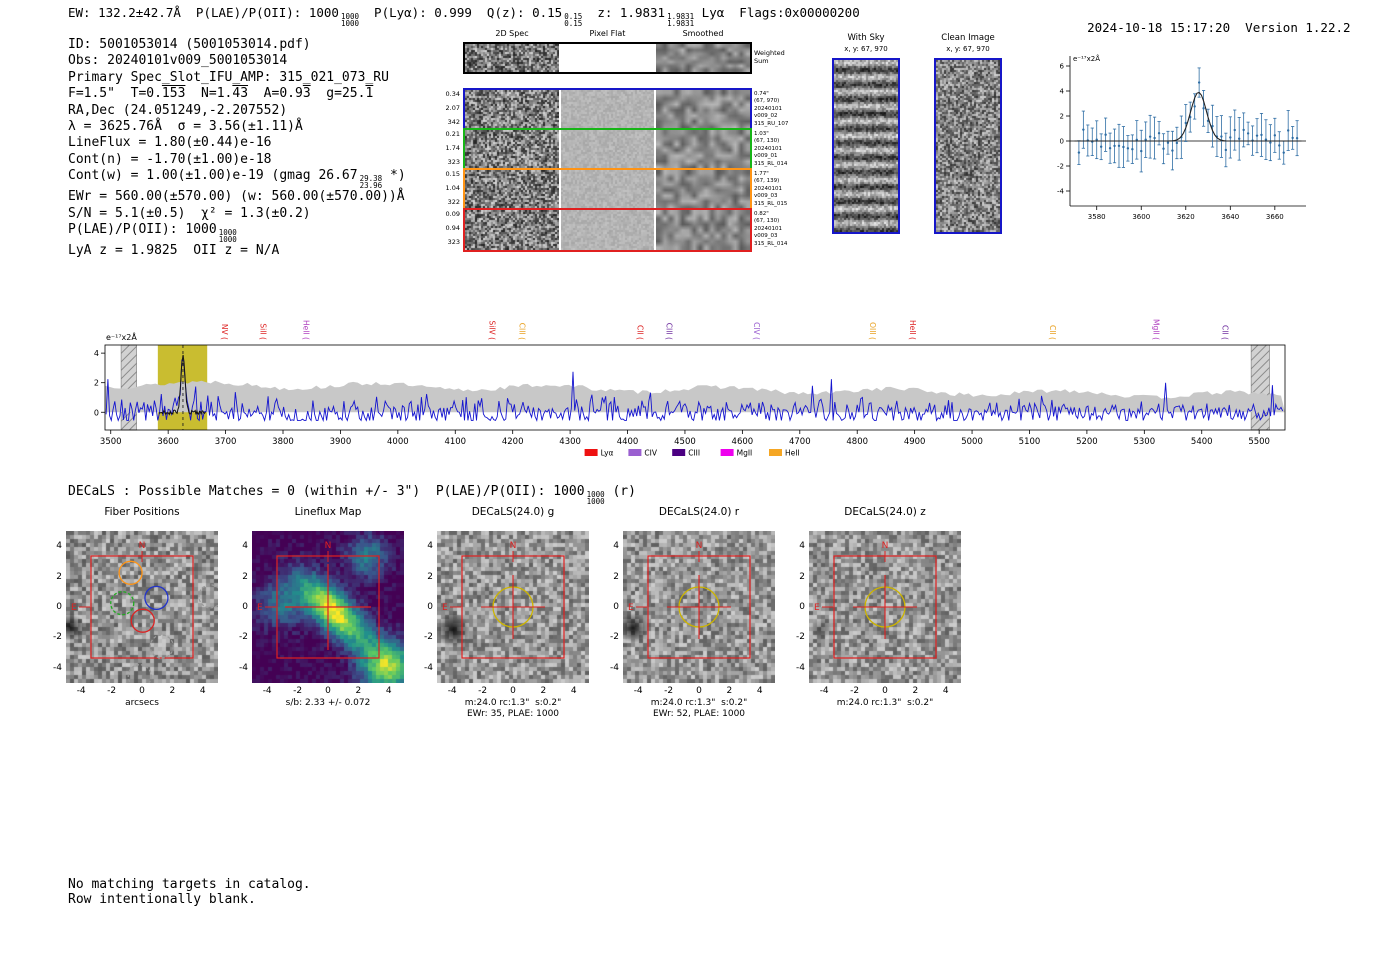  I want to click on footer-line-2: Row intentionally blank., so click(162, 899).